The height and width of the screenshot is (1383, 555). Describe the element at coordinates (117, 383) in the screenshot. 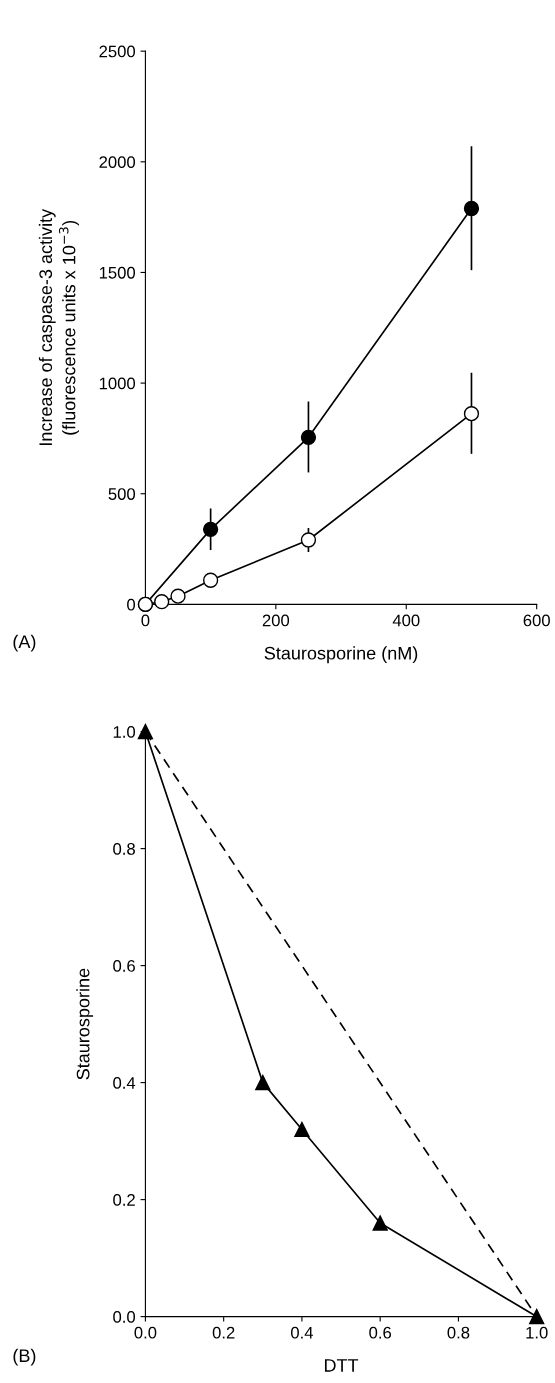

I see `y-tick-label: 1000` at that location.